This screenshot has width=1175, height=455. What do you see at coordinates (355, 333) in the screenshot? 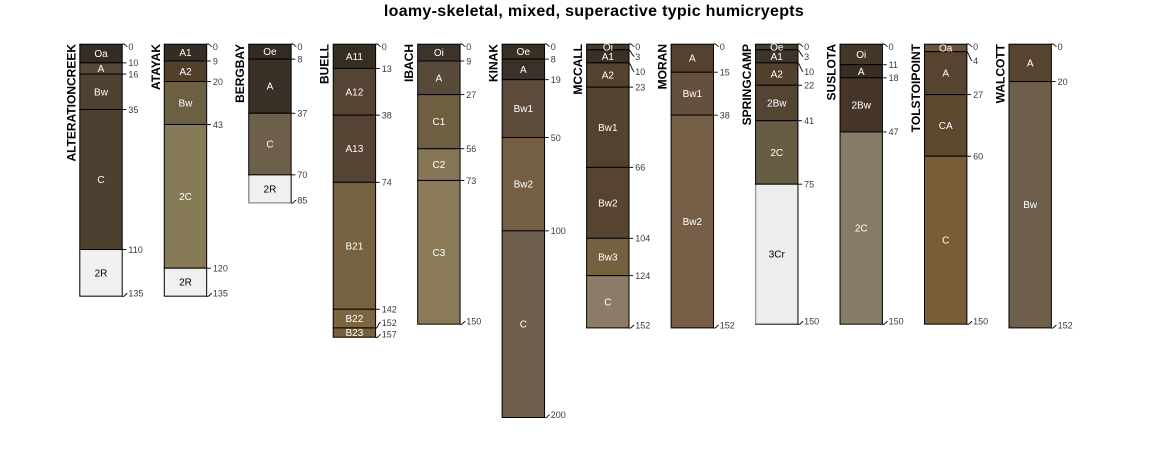
I see `svg-text: B23` at bounding box center [355, 333].